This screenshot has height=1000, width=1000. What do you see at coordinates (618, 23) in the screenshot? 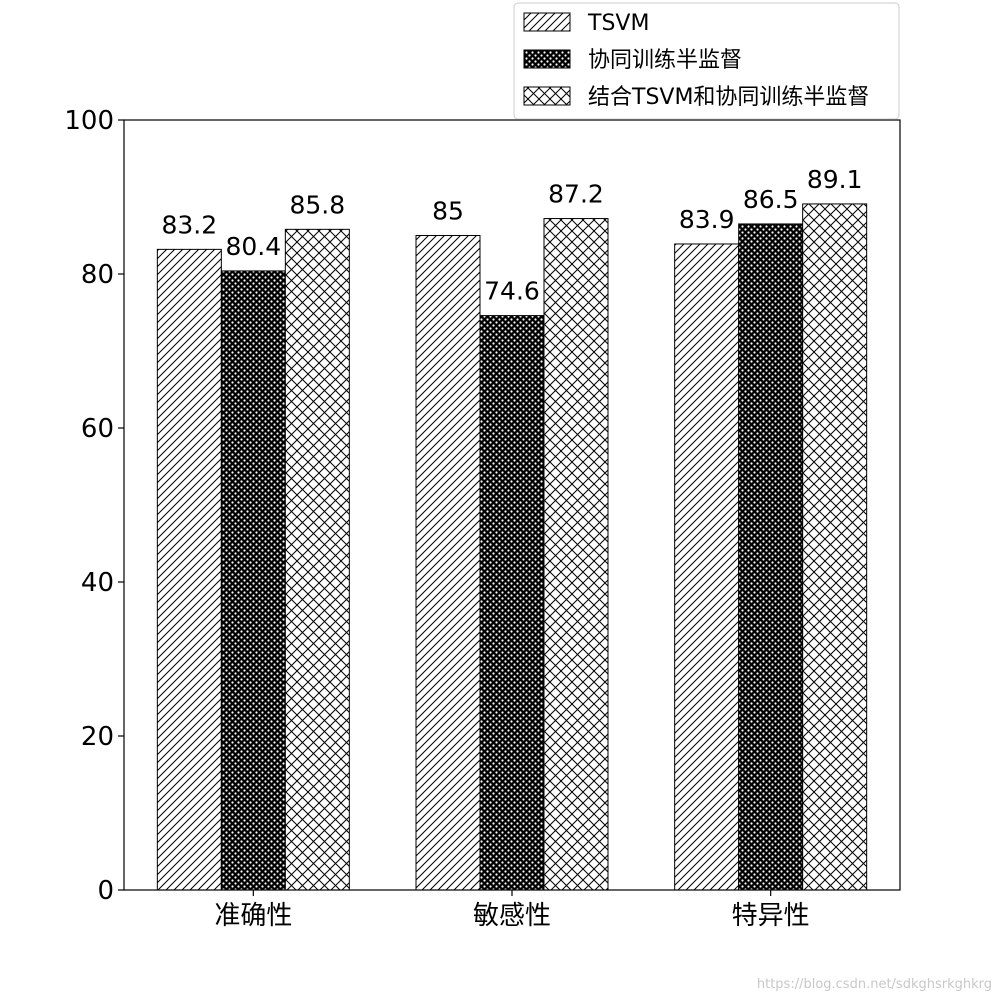
I see `legend-label-0: TSVM` at bounding box center [618, 23].